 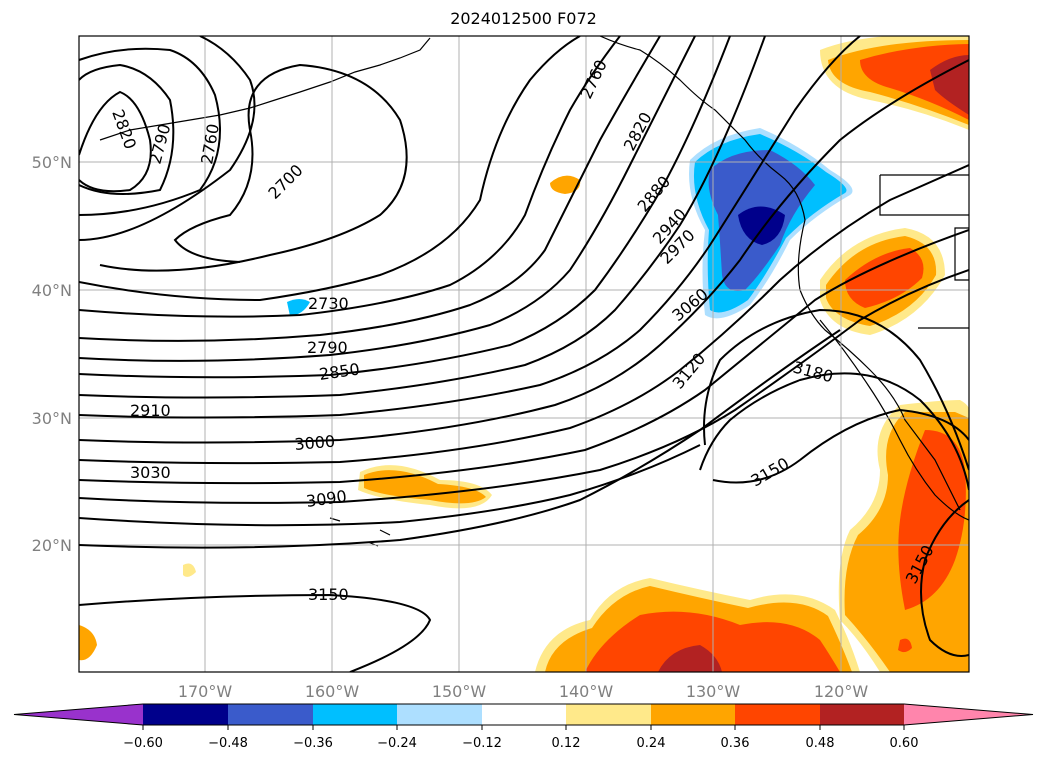 What do you see at coordinates (52, 162) in the screenshot?
I see `lat-label: 50°N` at bounding box center [52, 162].